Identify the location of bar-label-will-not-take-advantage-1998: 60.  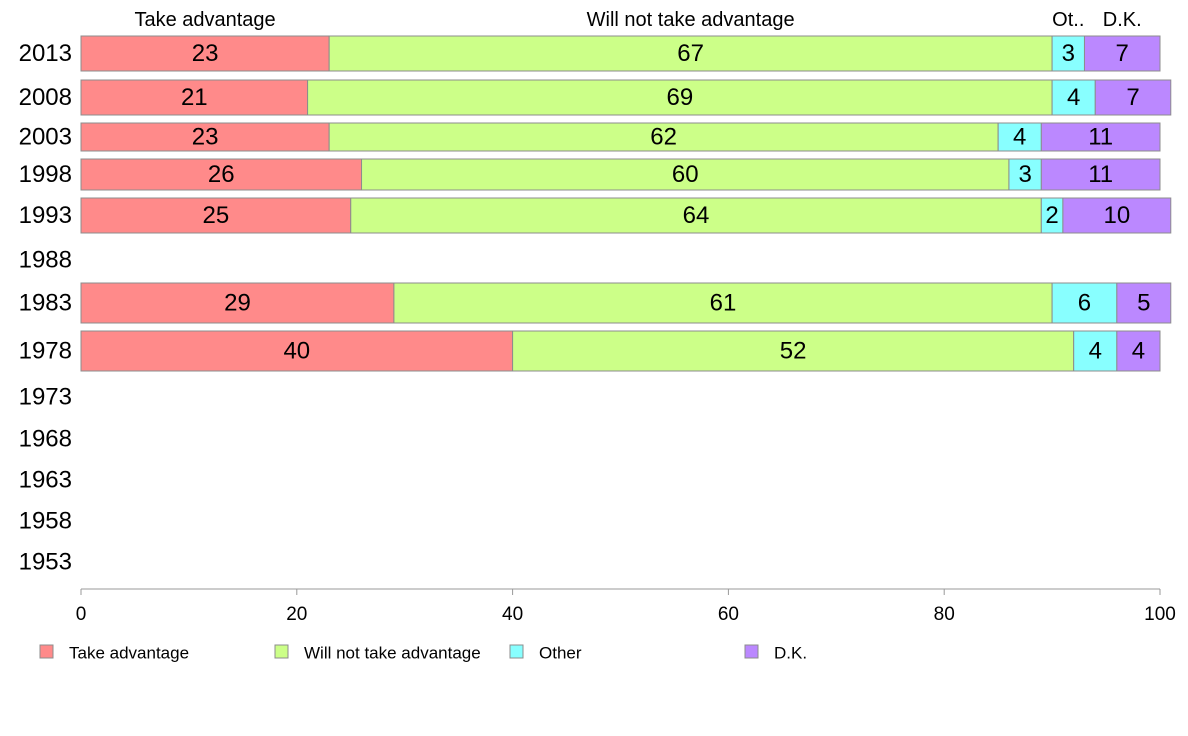
(685, 174).